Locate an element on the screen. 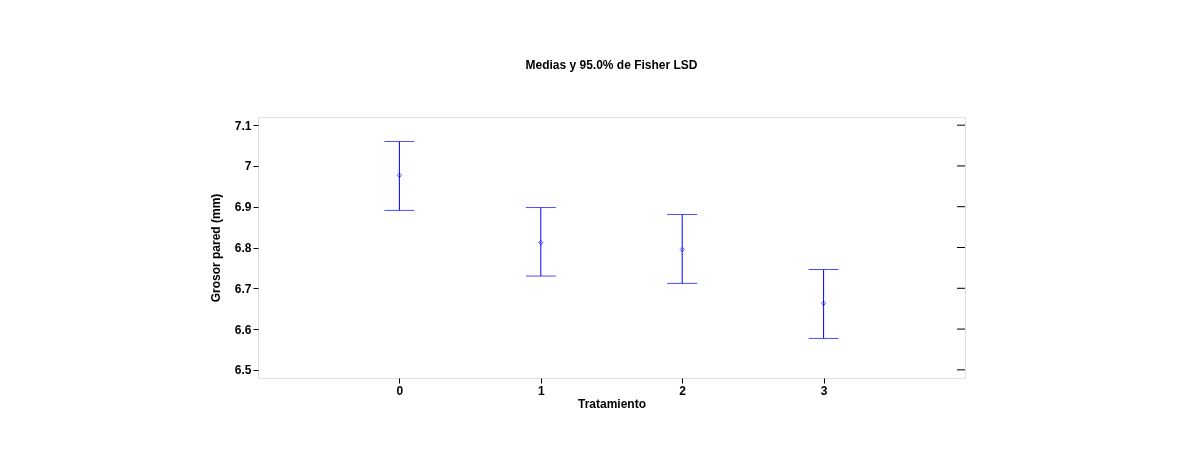 This screenshot has height=475, width=1203. y-tick-label: 7.1 is located at coordinates (243, 125).